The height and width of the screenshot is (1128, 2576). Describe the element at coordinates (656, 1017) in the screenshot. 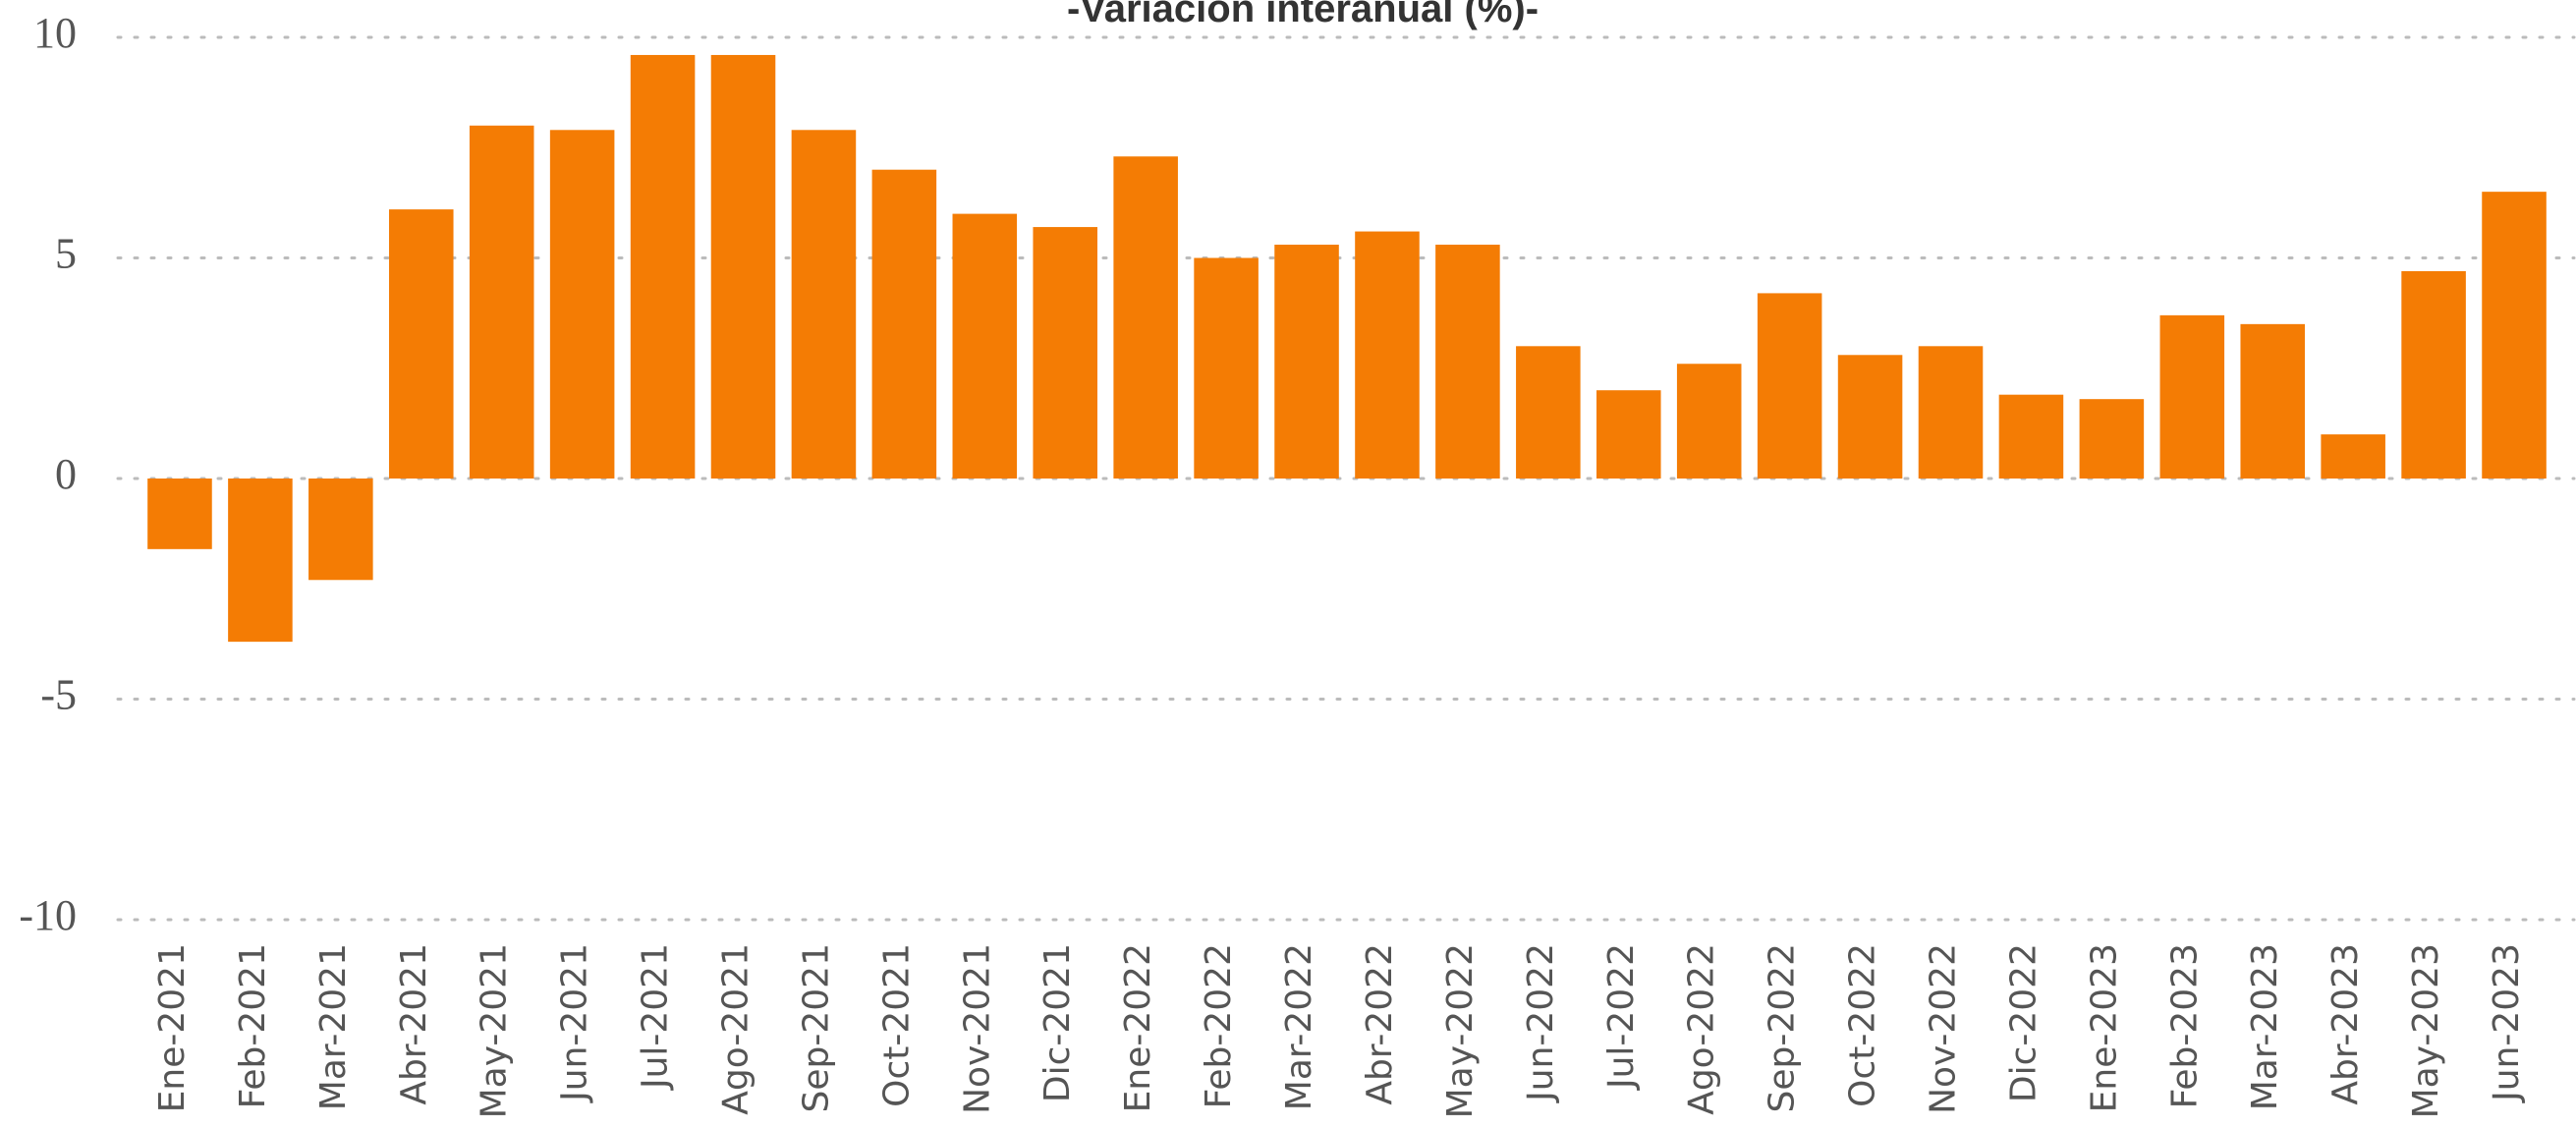

I see `x-tick-label: Jul-2021` at that location.